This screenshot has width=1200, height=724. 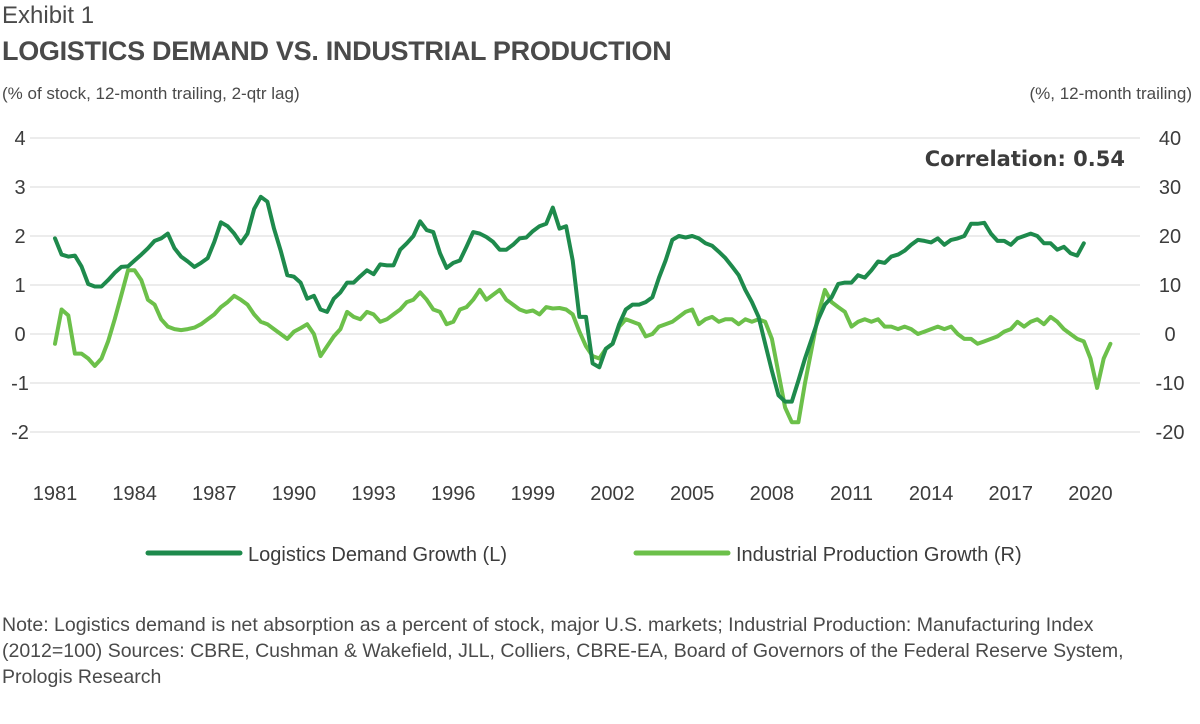 I want to click on correlation-annotation: Correlation: 0.54, so click(x=1025, y=159).